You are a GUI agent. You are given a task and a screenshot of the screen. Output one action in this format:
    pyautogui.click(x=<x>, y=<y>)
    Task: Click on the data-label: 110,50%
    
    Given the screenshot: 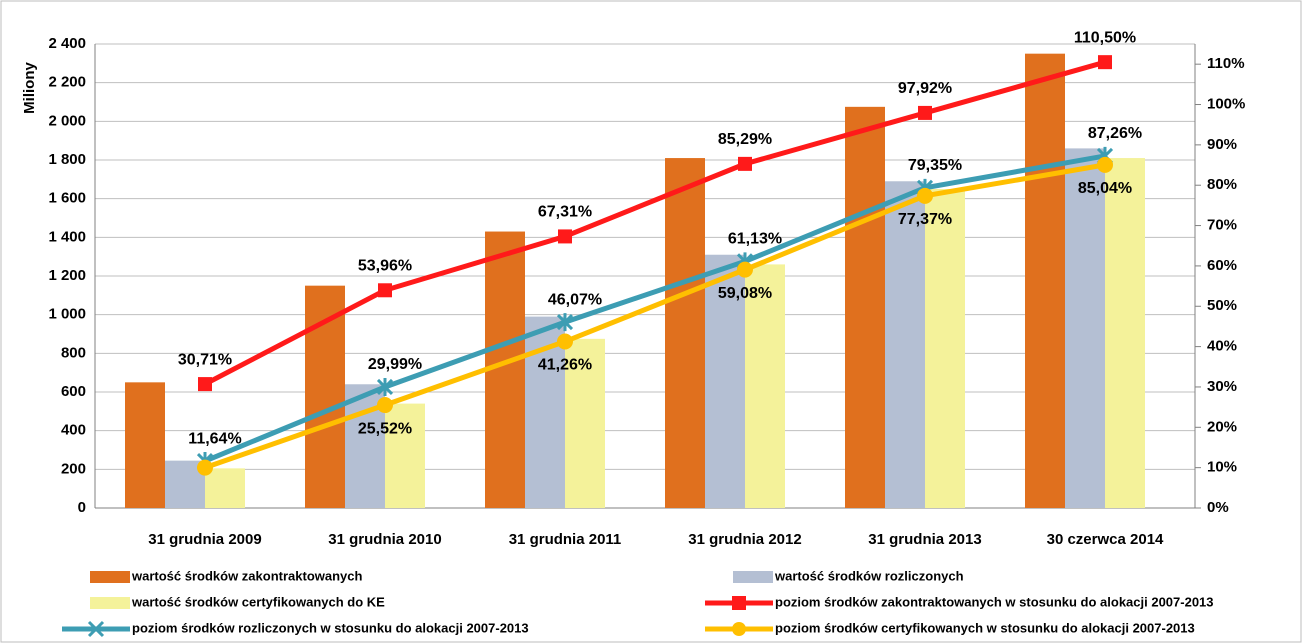 What is the action you would take?
    pyautogui.click(x=1105, y=37)
    